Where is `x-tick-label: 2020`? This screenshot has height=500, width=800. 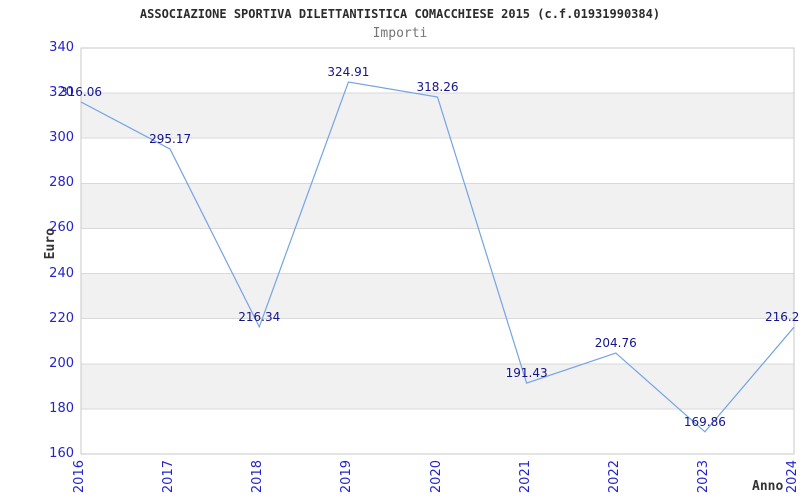
x-tick-label: 2020 is located at coordinates (436, 477).